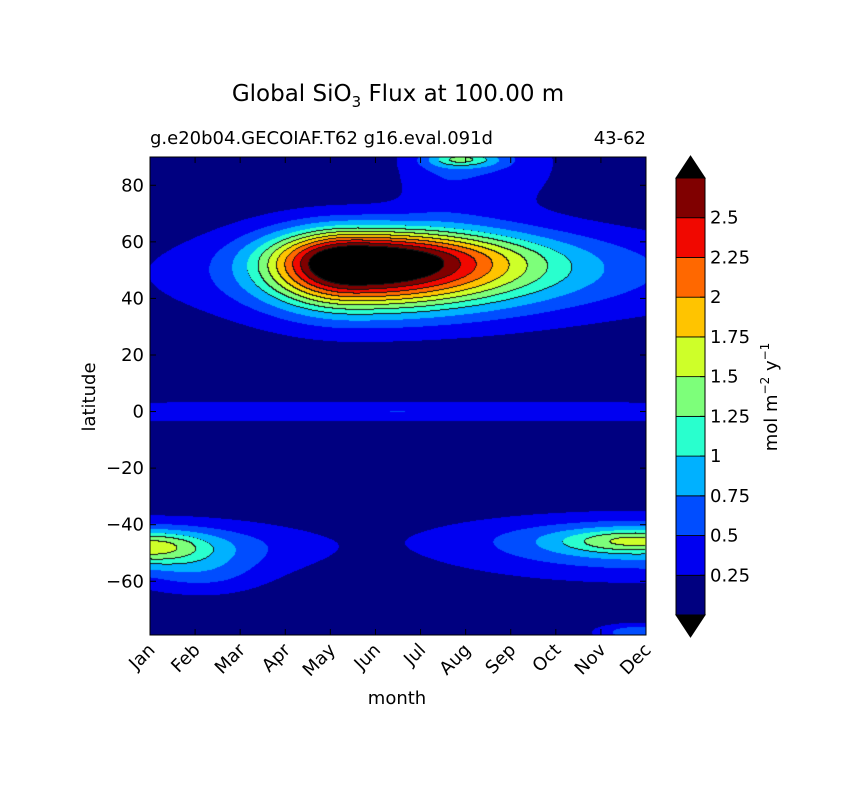 This screenshot has width=863, height=788. What do you see at coordinates (89, 396) in the screenshot?
I see `y-axis-label: latitude` at bounding box center [89, 396].